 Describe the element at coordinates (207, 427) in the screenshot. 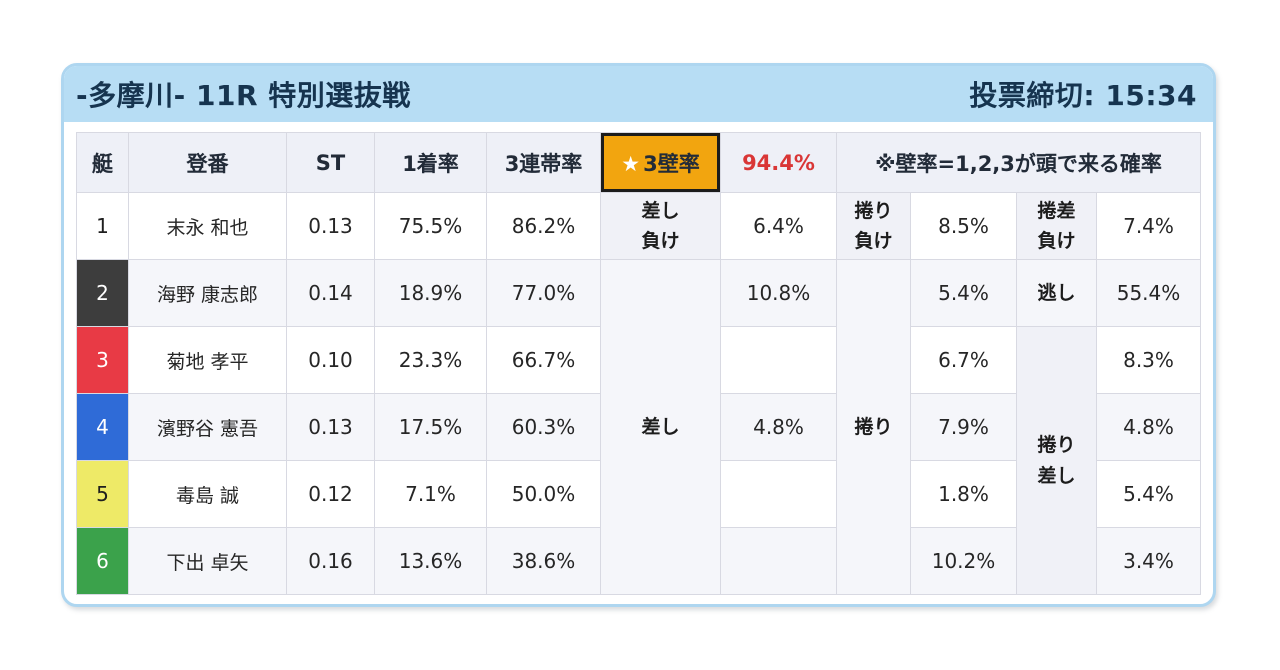

I see `racer-name: 濱野谷 憲吾` at that location.